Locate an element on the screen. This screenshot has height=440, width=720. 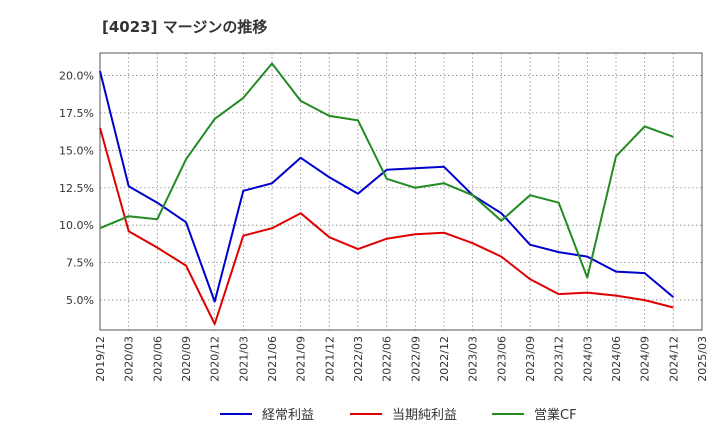
x-tick-label: 2023/06 is located at coordinates (501, 359).